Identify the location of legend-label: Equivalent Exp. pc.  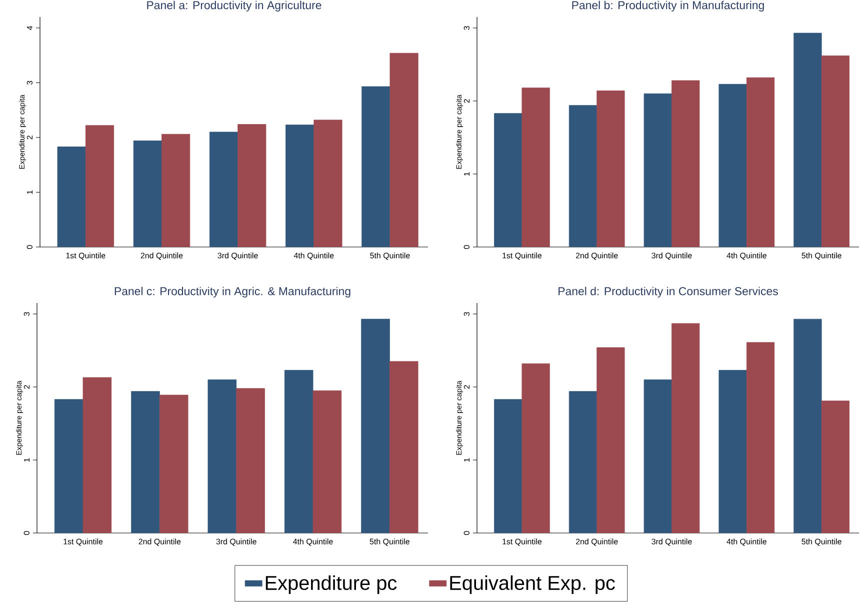
(532, 584).